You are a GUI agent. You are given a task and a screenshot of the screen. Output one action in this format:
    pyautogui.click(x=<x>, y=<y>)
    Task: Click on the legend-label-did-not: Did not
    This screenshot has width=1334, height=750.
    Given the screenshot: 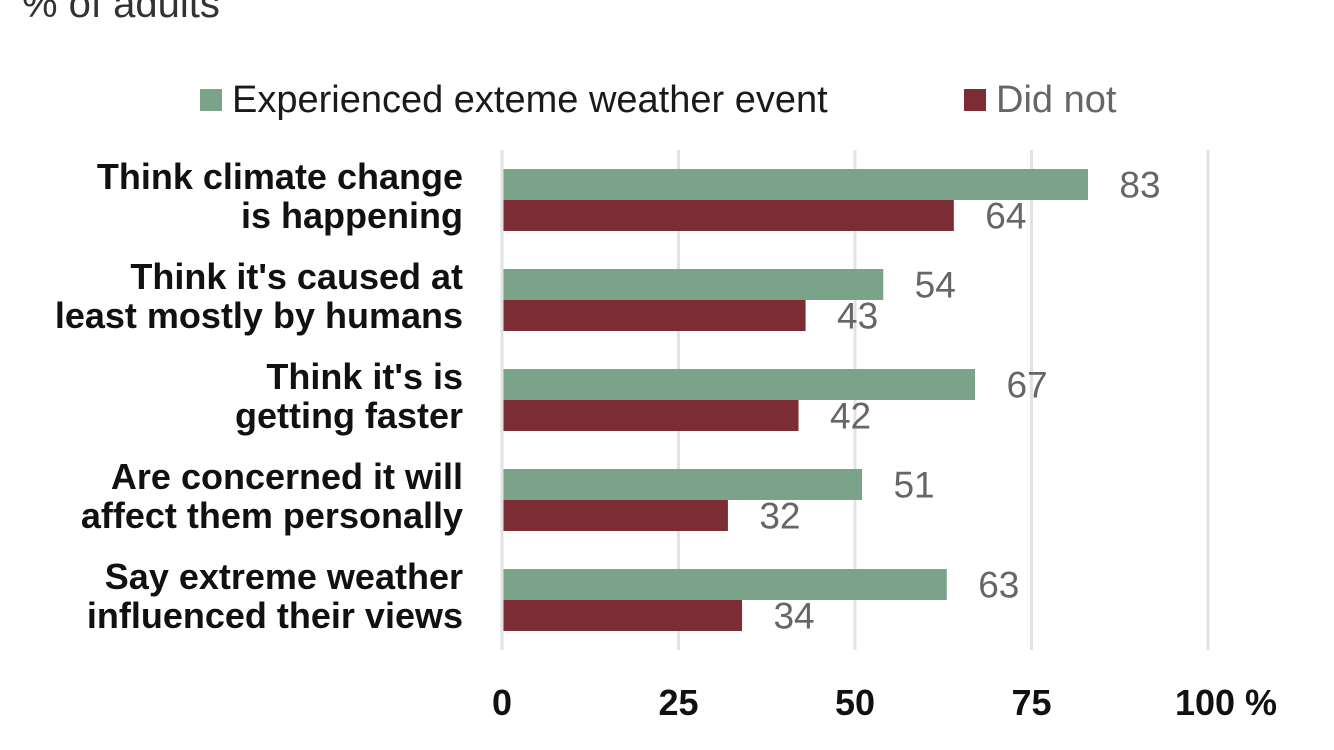 What is the action you would take?
    pyautogui.click(x=1056, y=100)
    